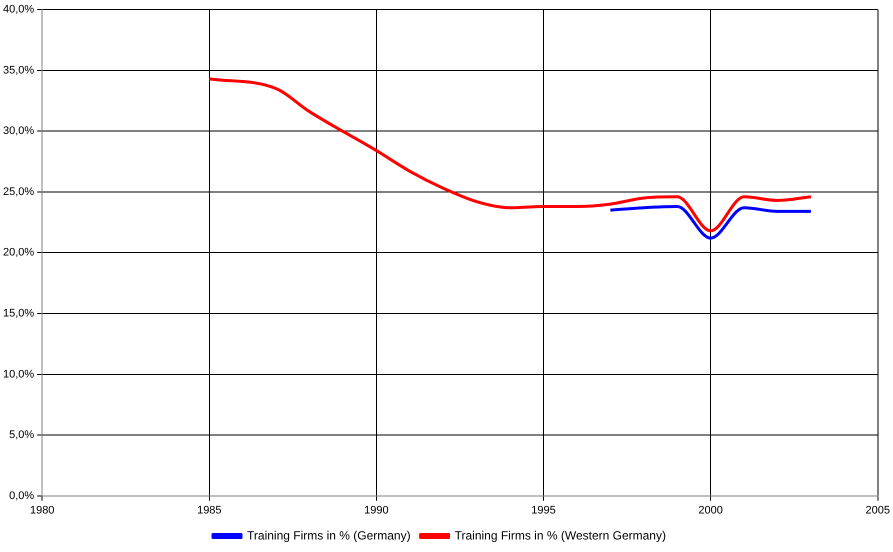 The height and width of the screenshot is (552, 893). Describe the element at coordinates (560, 535) in the screenshot. I see `legend-label: Training Firms in % (Western Germany)` at that location.